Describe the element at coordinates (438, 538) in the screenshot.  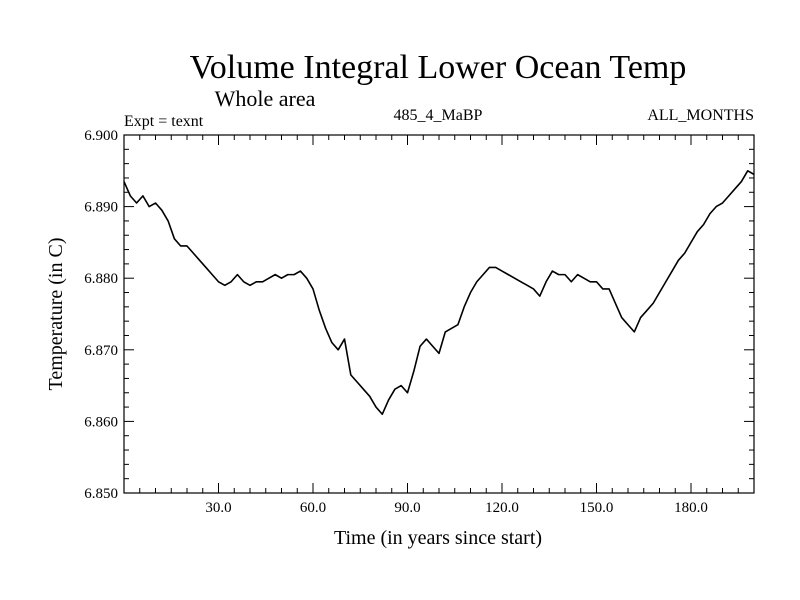
I see `x-axis-label: Time (in years since start)` at that location.